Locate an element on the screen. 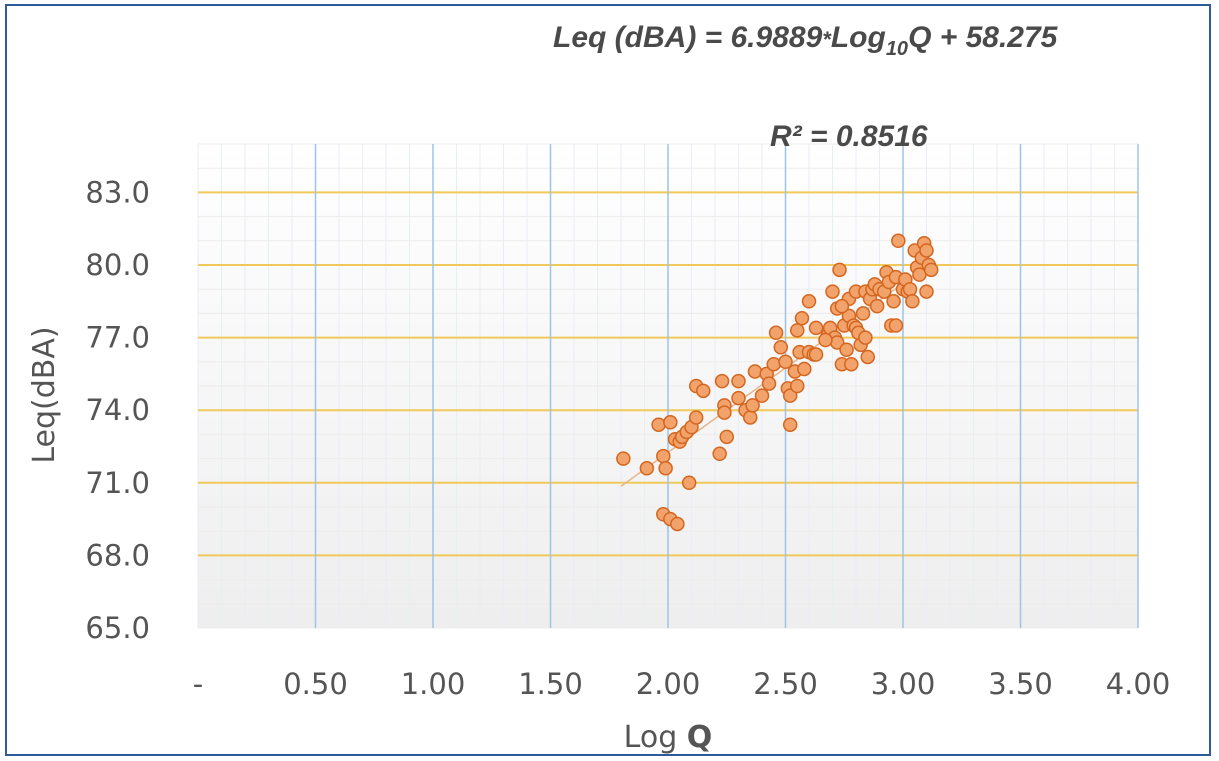 This screenshot has height=761, width=1219. regression-equation: Leq (dBA) = 6.9889*Log10Q + 58.275 is located at coordinates (806, 40).